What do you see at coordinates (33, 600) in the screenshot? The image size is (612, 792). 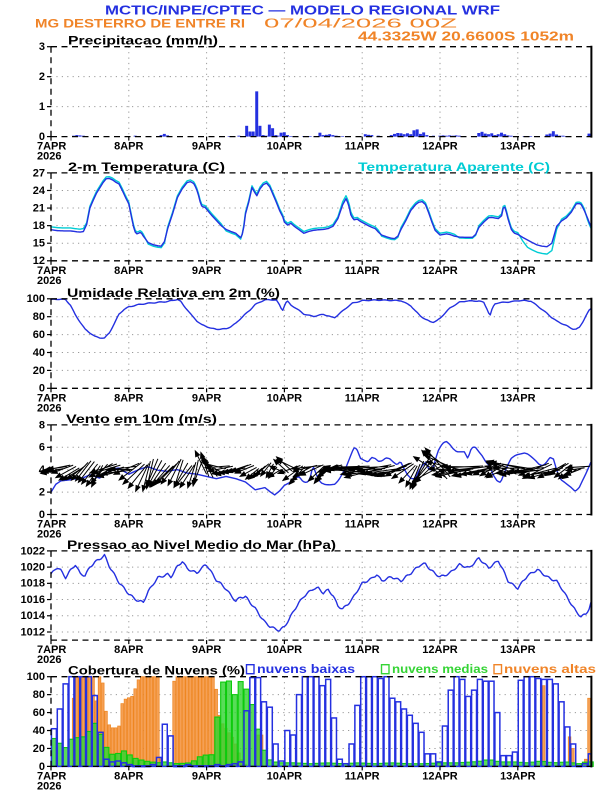 I see `svg-text: 1016` at bounding box center [33, 600].